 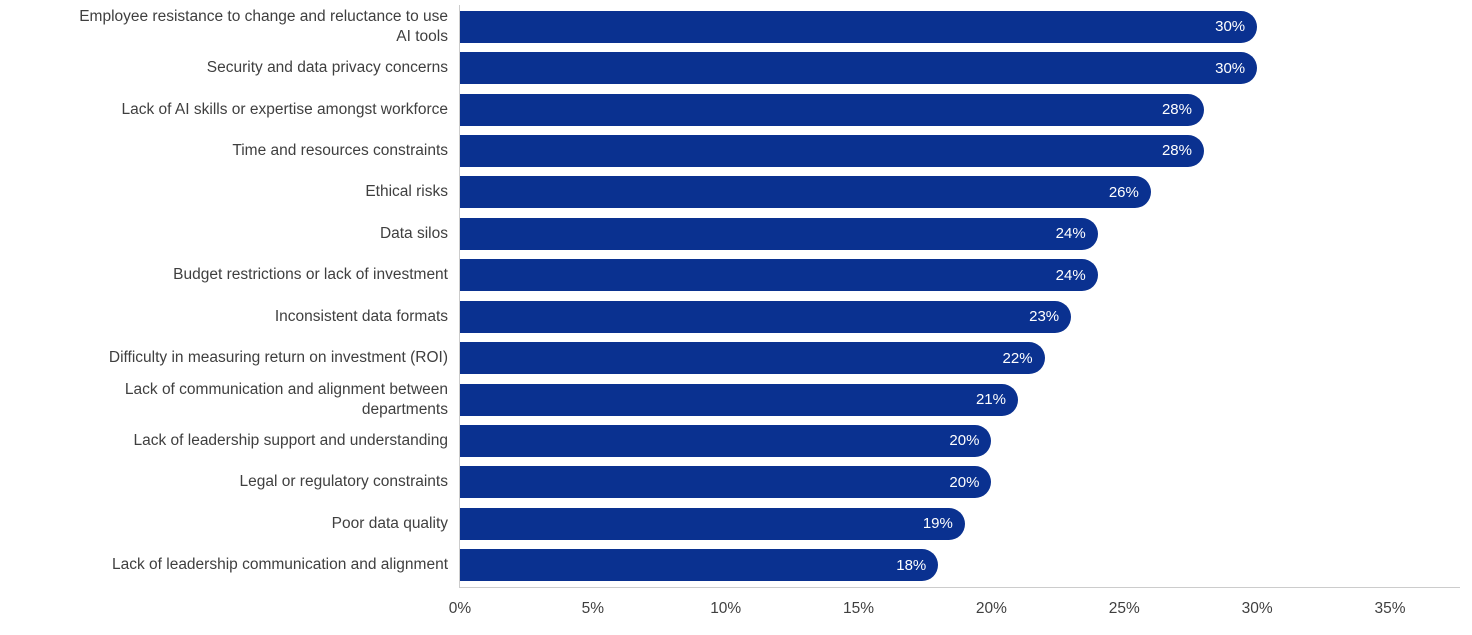 I want to click on category-label: Security and data privacy concerns, so click(x=327, y=68).